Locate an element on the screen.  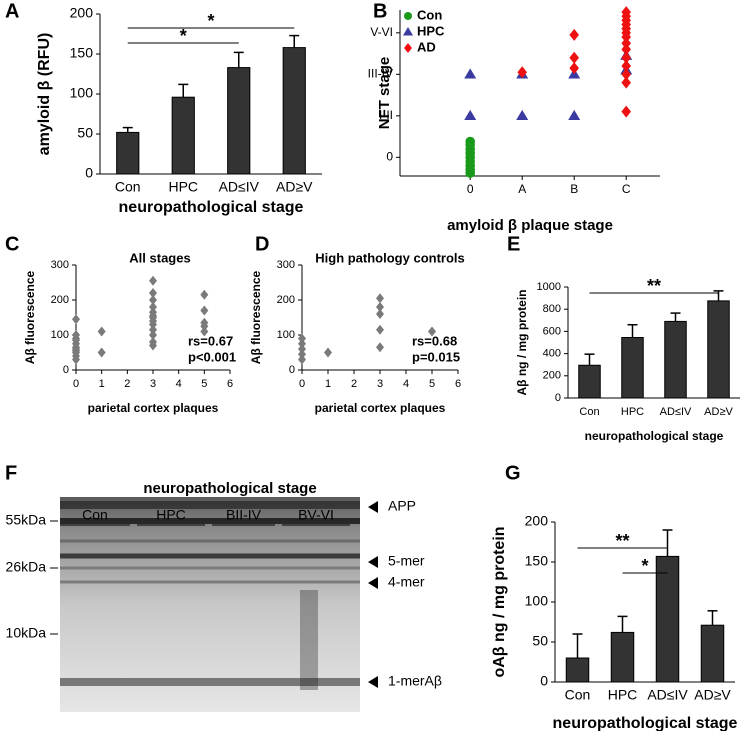
x-tick-label: 3 is located at coordinates (380, 384).